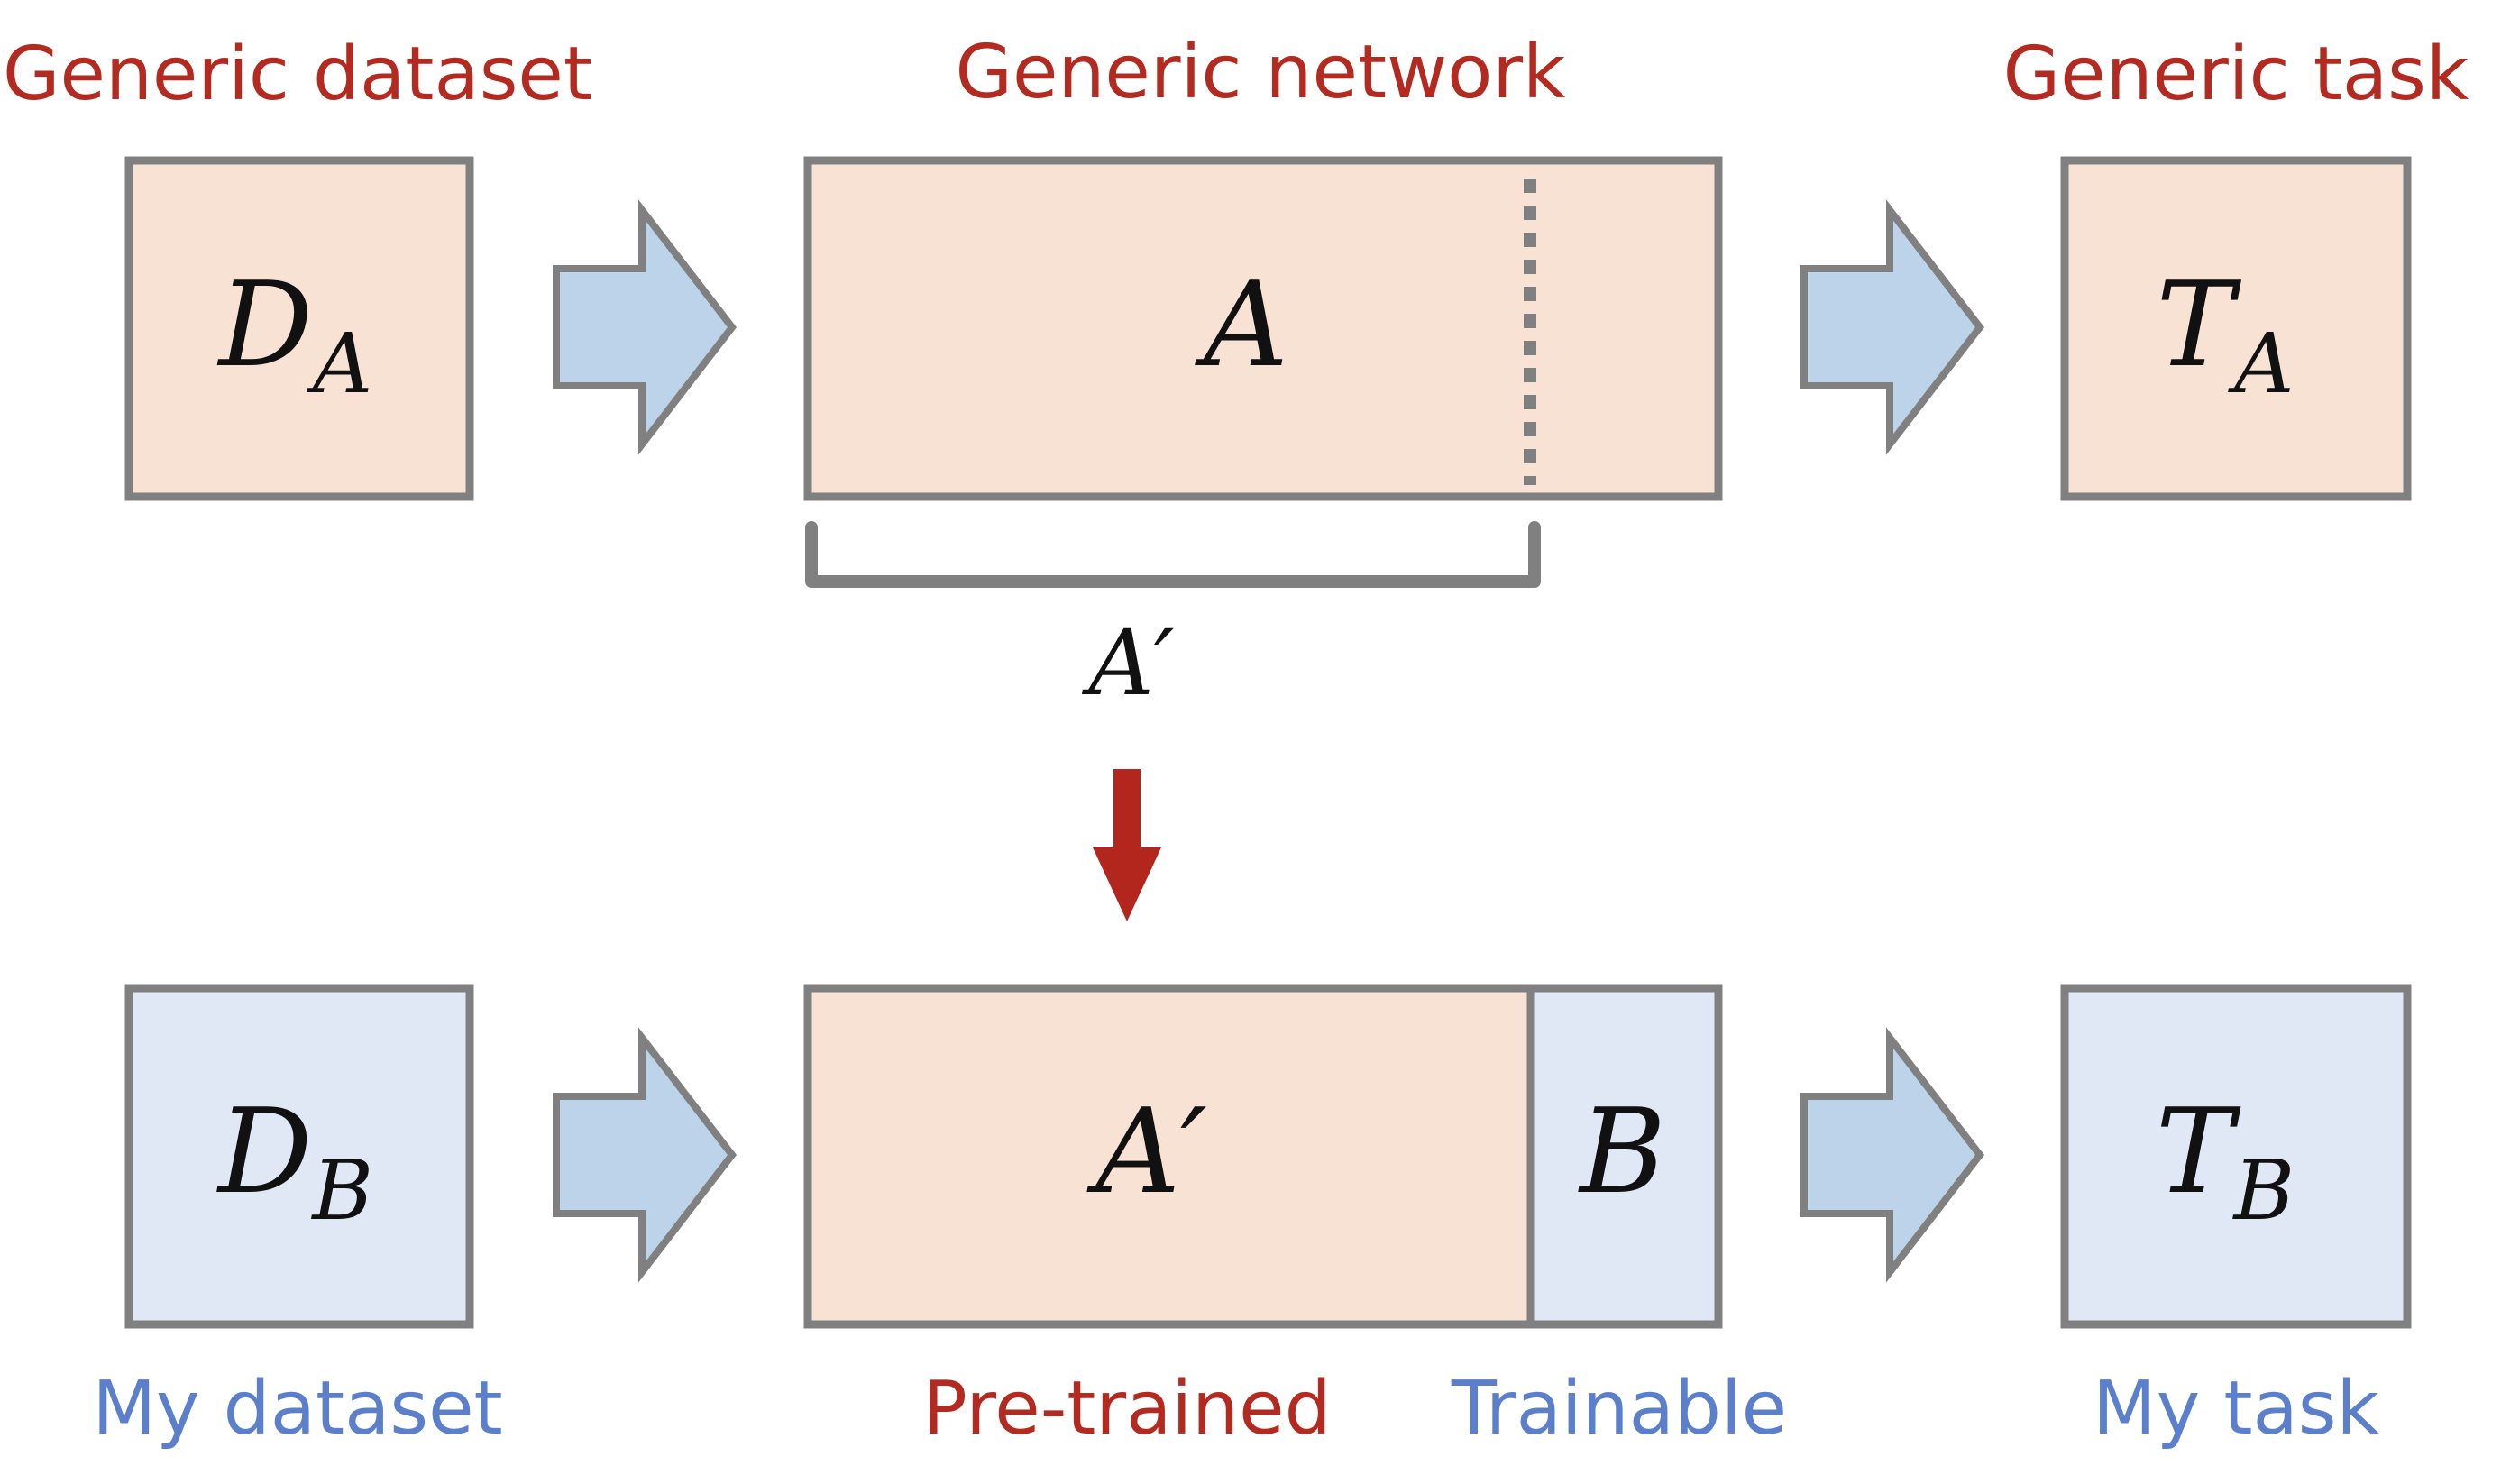 The height and width of the screenshot is (1484, 2501). What do you see at coordinates (645, 1155) in the screenshot?
I see `bottom-arrow-dataset-to-network` at bounding box center [645, 1155].